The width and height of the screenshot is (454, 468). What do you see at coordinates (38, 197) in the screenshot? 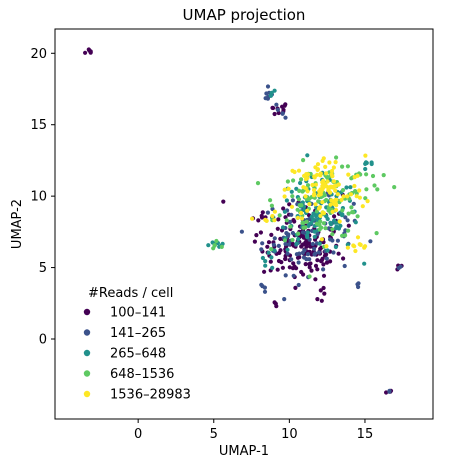
I see `y-tick-label: 10` at bounding box center [38, 197].